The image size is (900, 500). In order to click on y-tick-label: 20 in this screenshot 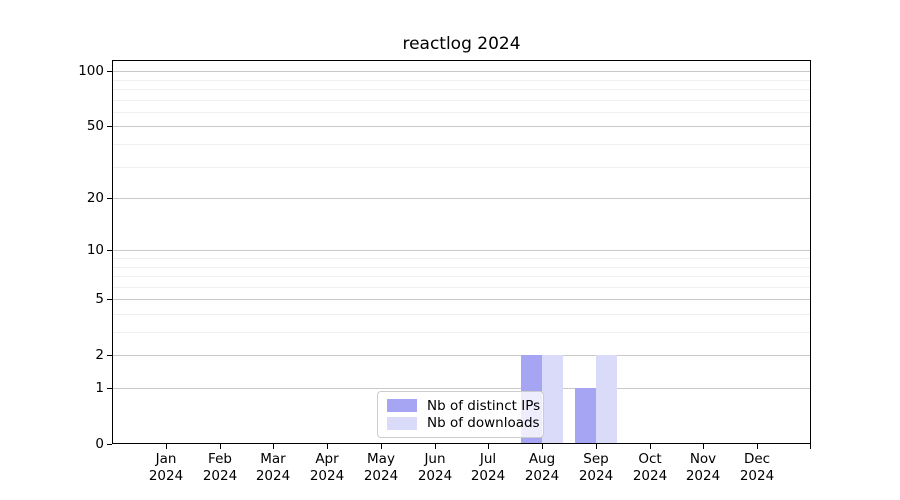, I will do `click(95, 198)`.